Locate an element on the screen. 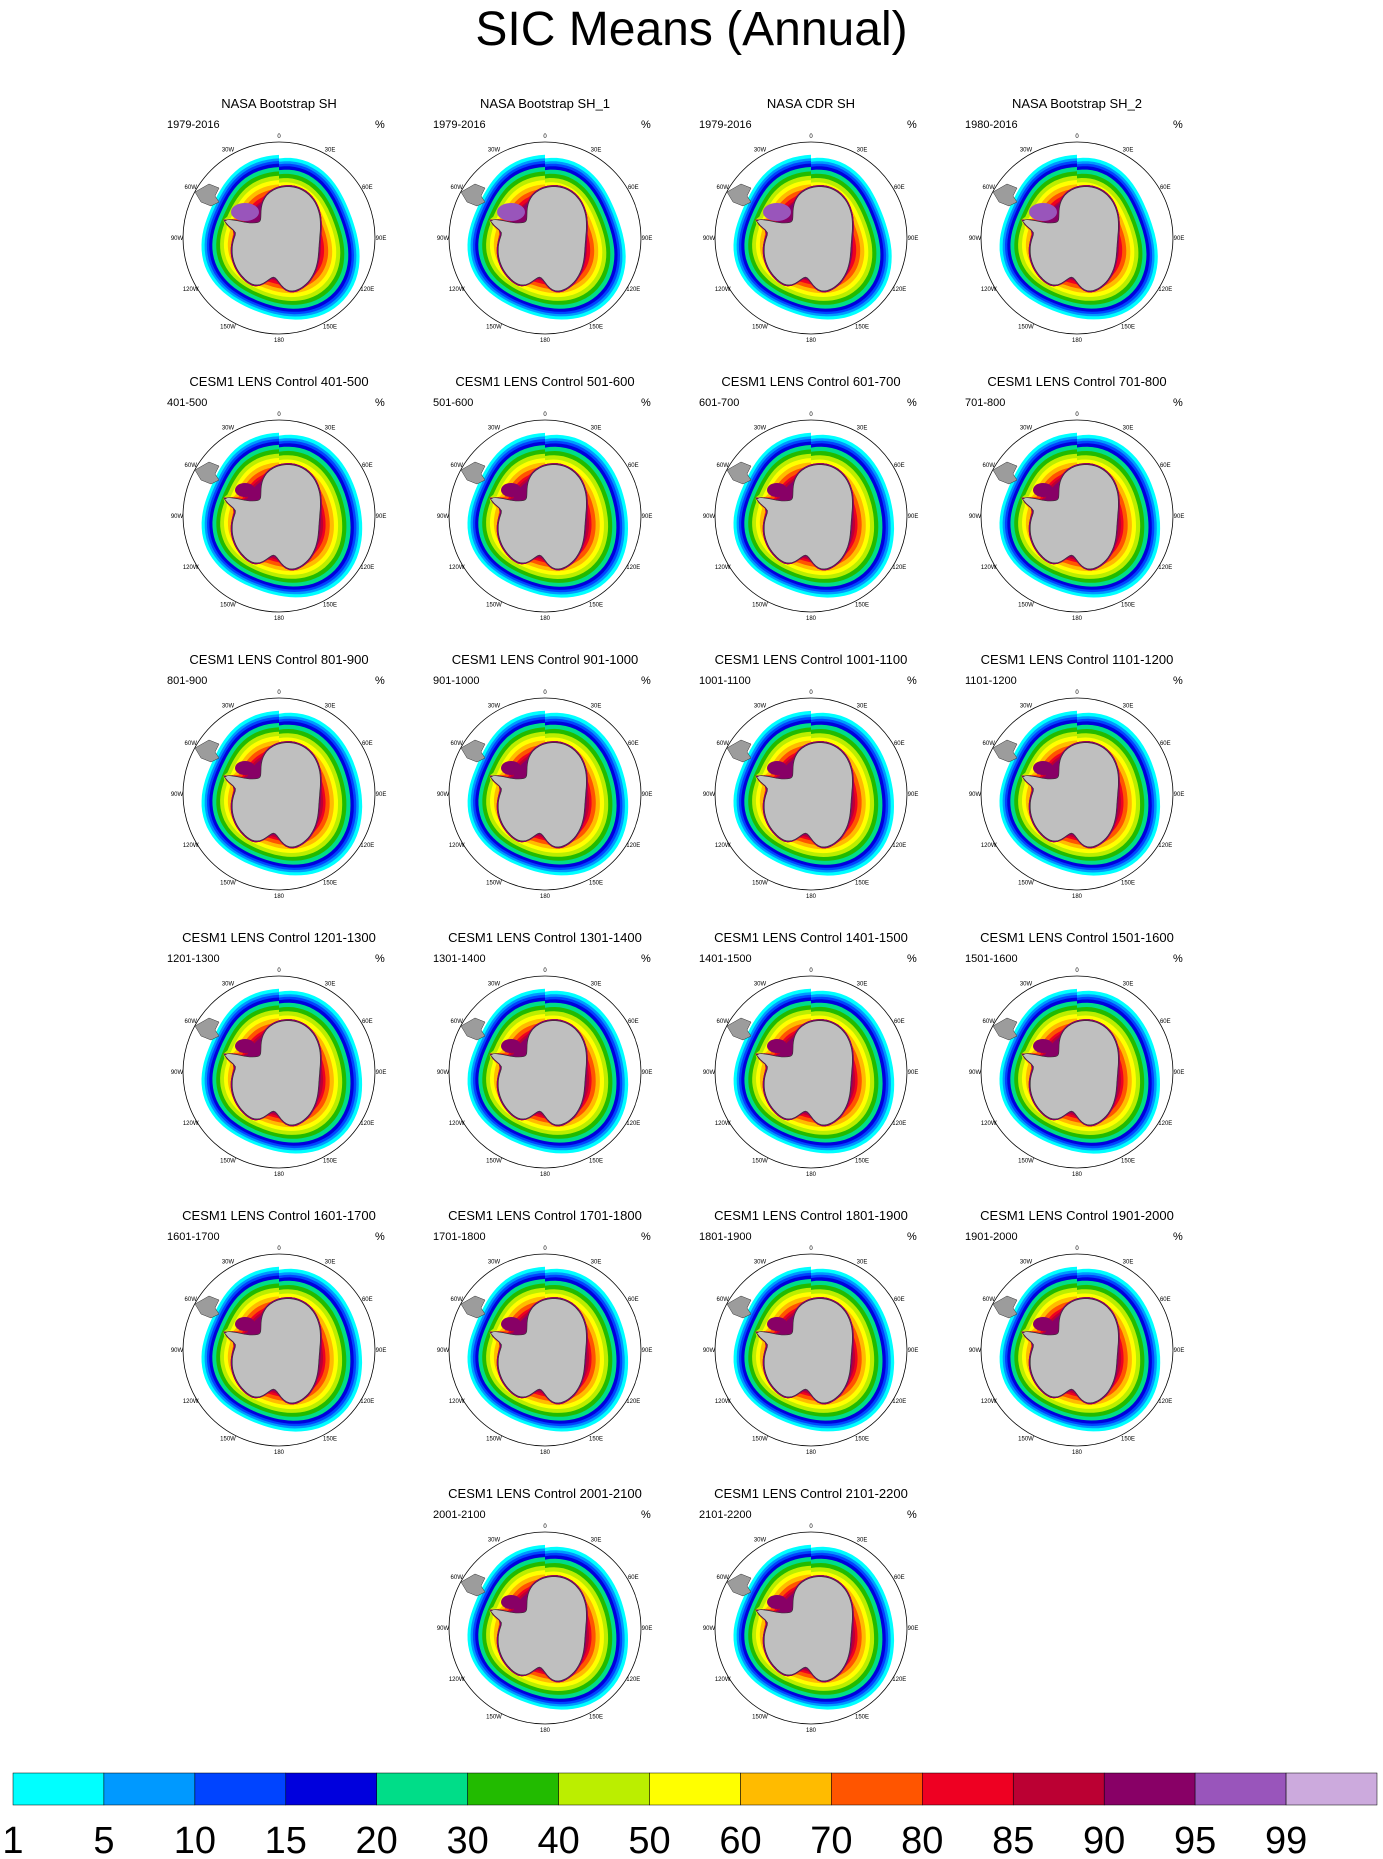 The width and height of the screenshot is (1383, 1859). colorbar-label: 30 is located at coordinates (468, 1839).